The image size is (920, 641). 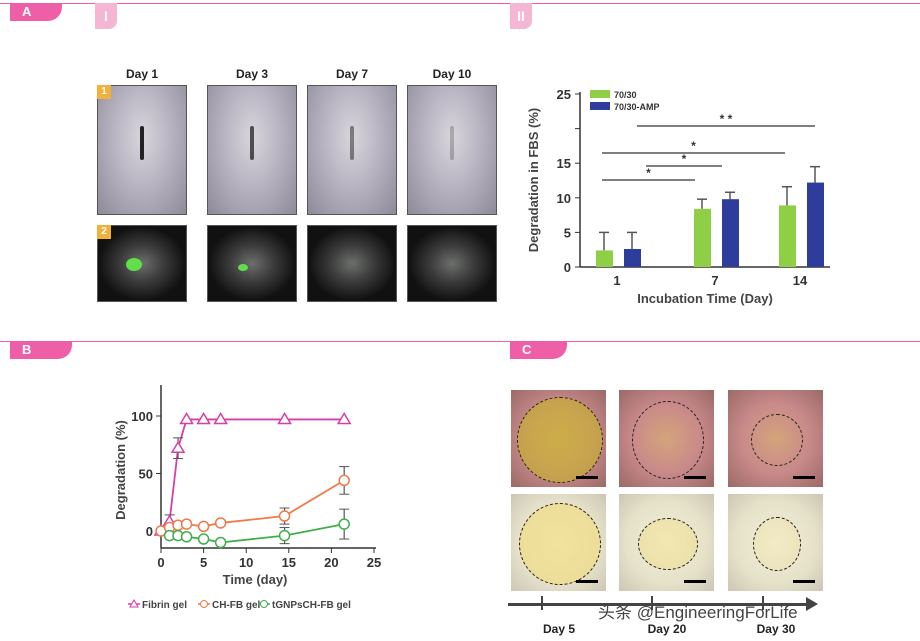 I want to click on x-tick-label: 20, so click(x=331, y=562).